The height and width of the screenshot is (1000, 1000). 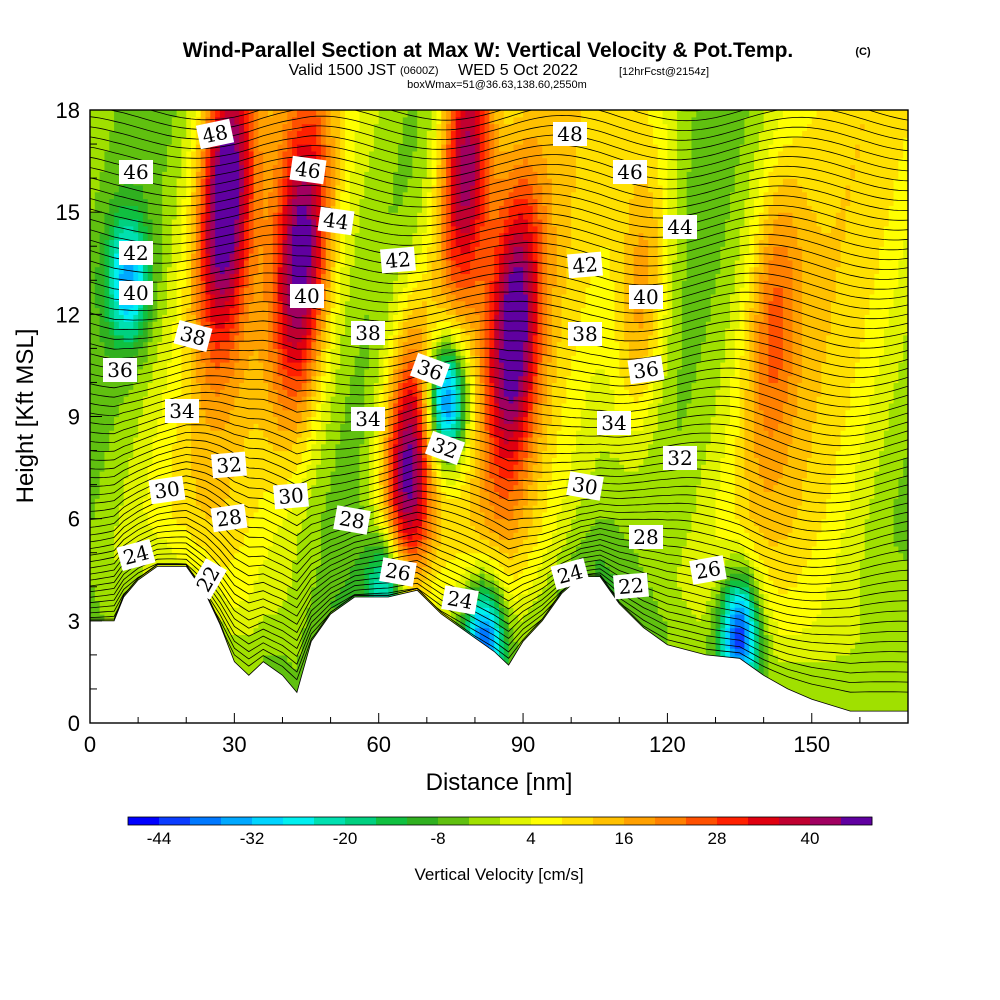 I want to click on theta-label: 32, so click(x=229, y=465).